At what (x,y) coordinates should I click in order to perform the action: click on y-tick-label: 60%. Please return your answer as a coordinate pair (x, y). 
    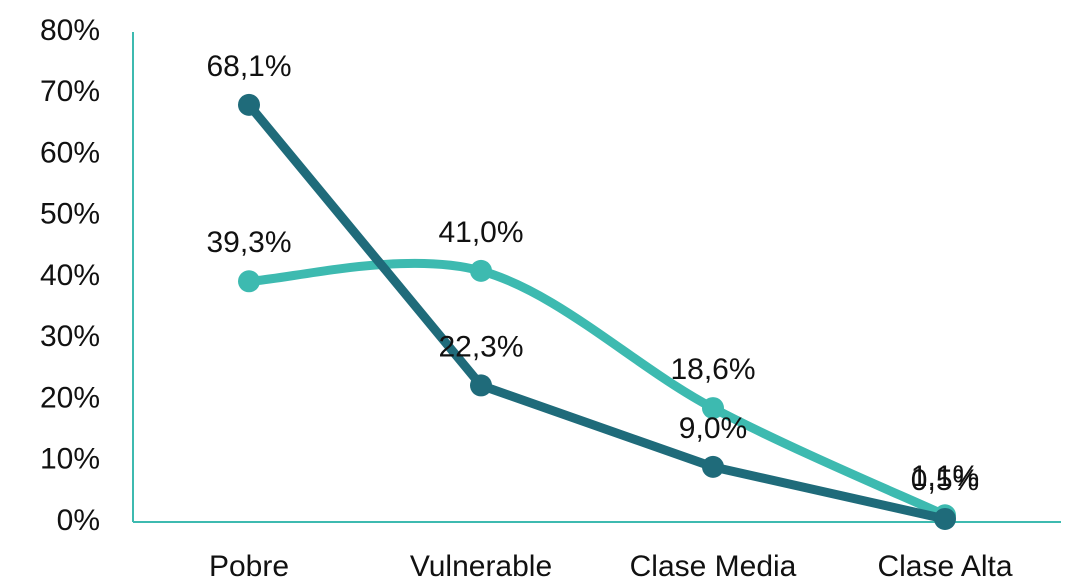
    Looking at the image, I should click on (70, 152).